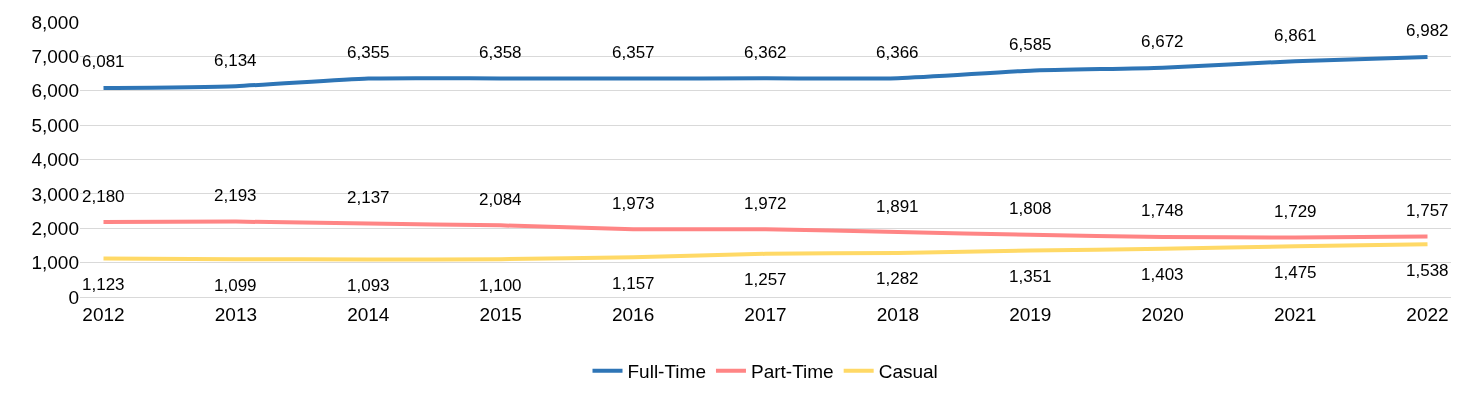 This screenshot has height=402, width=1471. I want to click on data-label: 1,891, so click(897, 206).